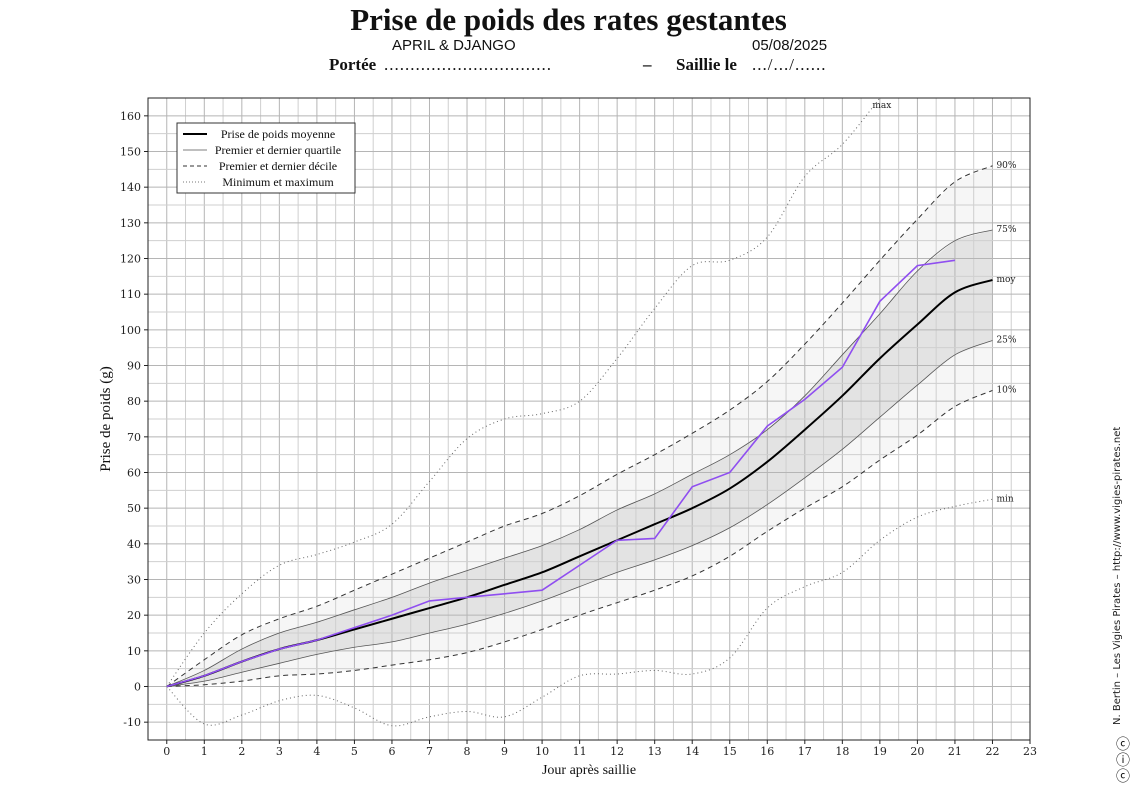  I want to click on y-tick-label: 110, so click(130, 294).